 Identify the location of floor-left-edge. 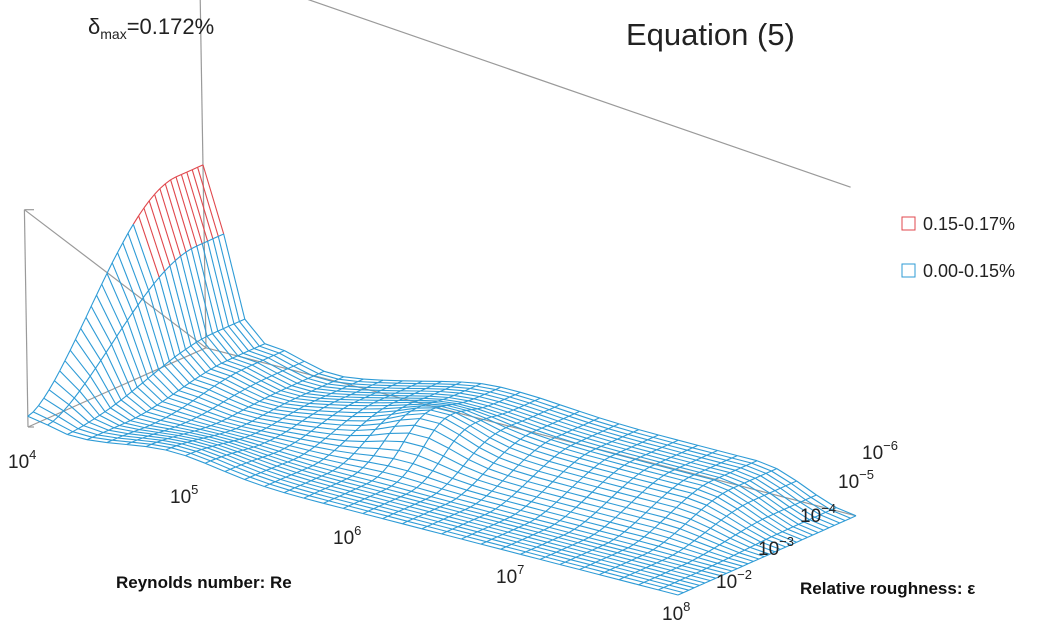
(117, 387).